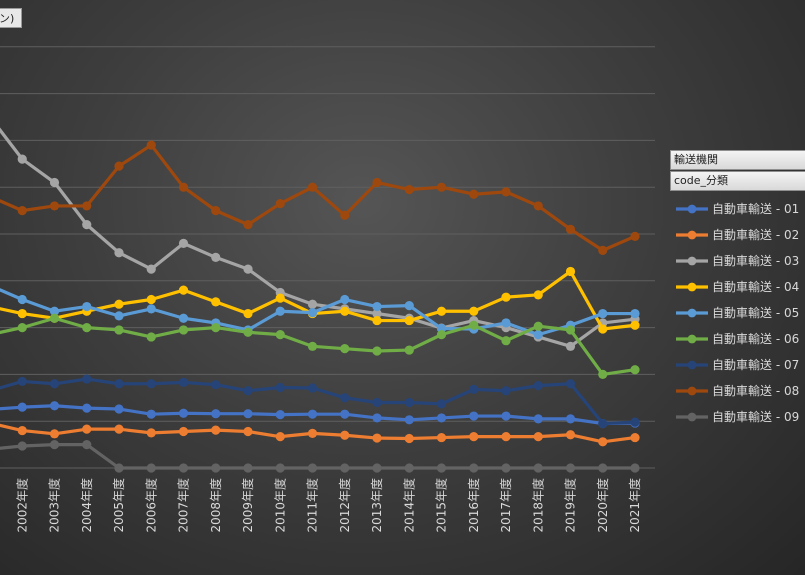 This screenshot has width=805, height=575. What do you see at coordinates (634, 505) in the screenshot?
I see `x-tick-label: 2021年度` at bounding box center [634, 505].